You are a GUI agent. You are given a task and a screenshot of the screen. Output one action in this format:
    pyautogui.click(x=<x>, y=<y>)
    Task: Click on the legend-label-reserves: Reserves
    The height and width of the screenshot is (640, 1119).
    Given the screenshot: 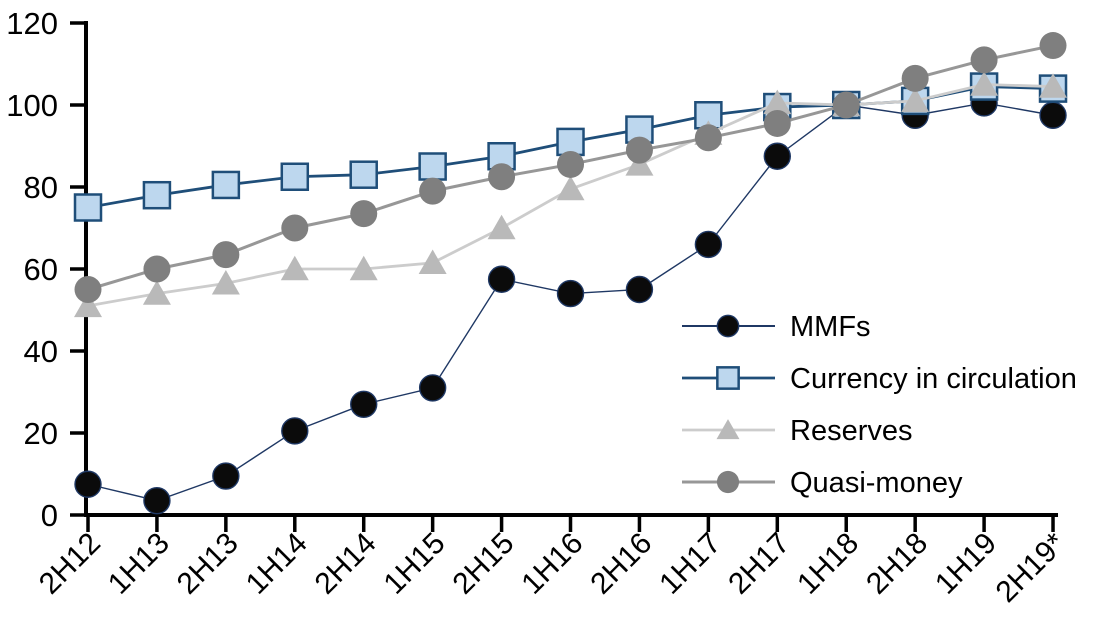 What is the action you would take?
    pyautogui.click(x=851, y=431)
    